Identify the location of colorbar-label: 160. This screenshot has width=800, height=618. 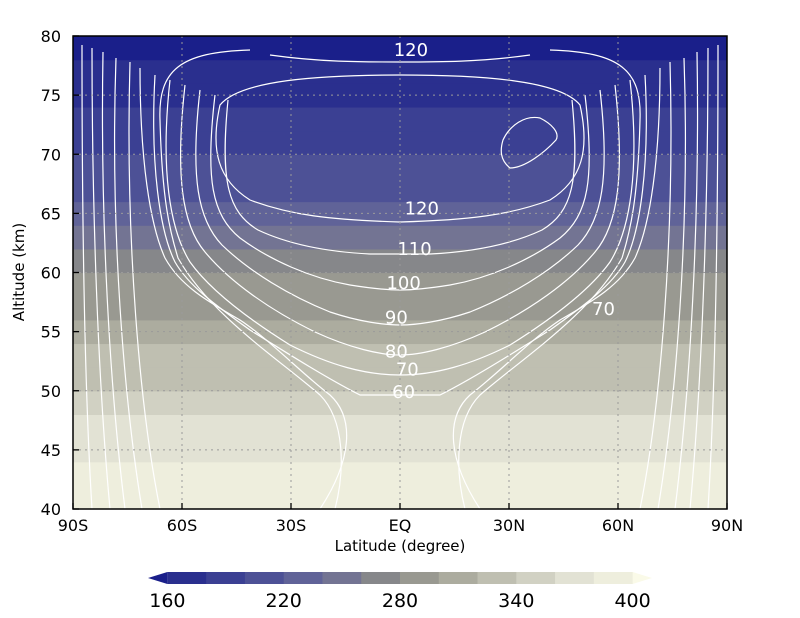
(167, 601).